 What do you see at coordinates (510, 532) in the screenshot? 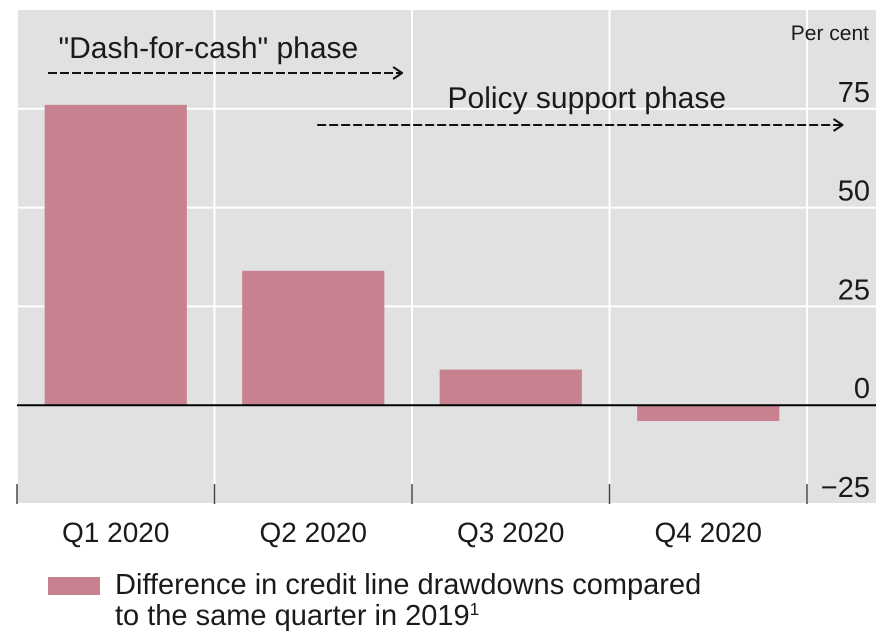
I see `x-tick-label: Q3 2020` at bounding box center [510, 532].